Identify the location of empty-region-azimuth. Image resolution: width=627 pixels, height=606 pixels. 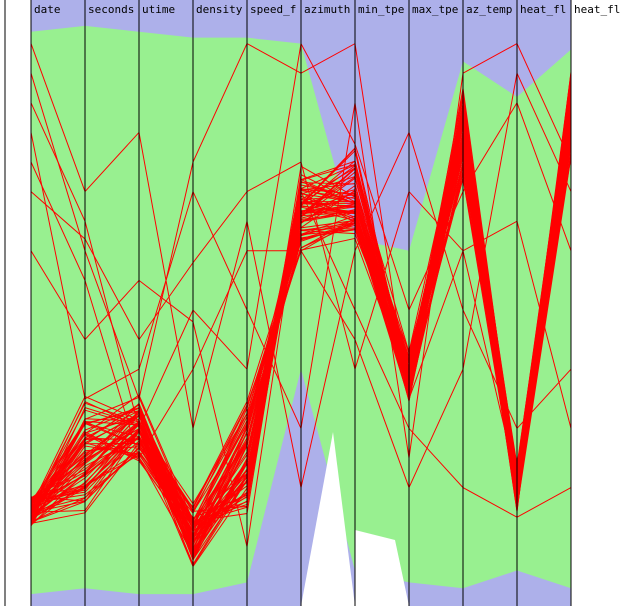
(328, 519).